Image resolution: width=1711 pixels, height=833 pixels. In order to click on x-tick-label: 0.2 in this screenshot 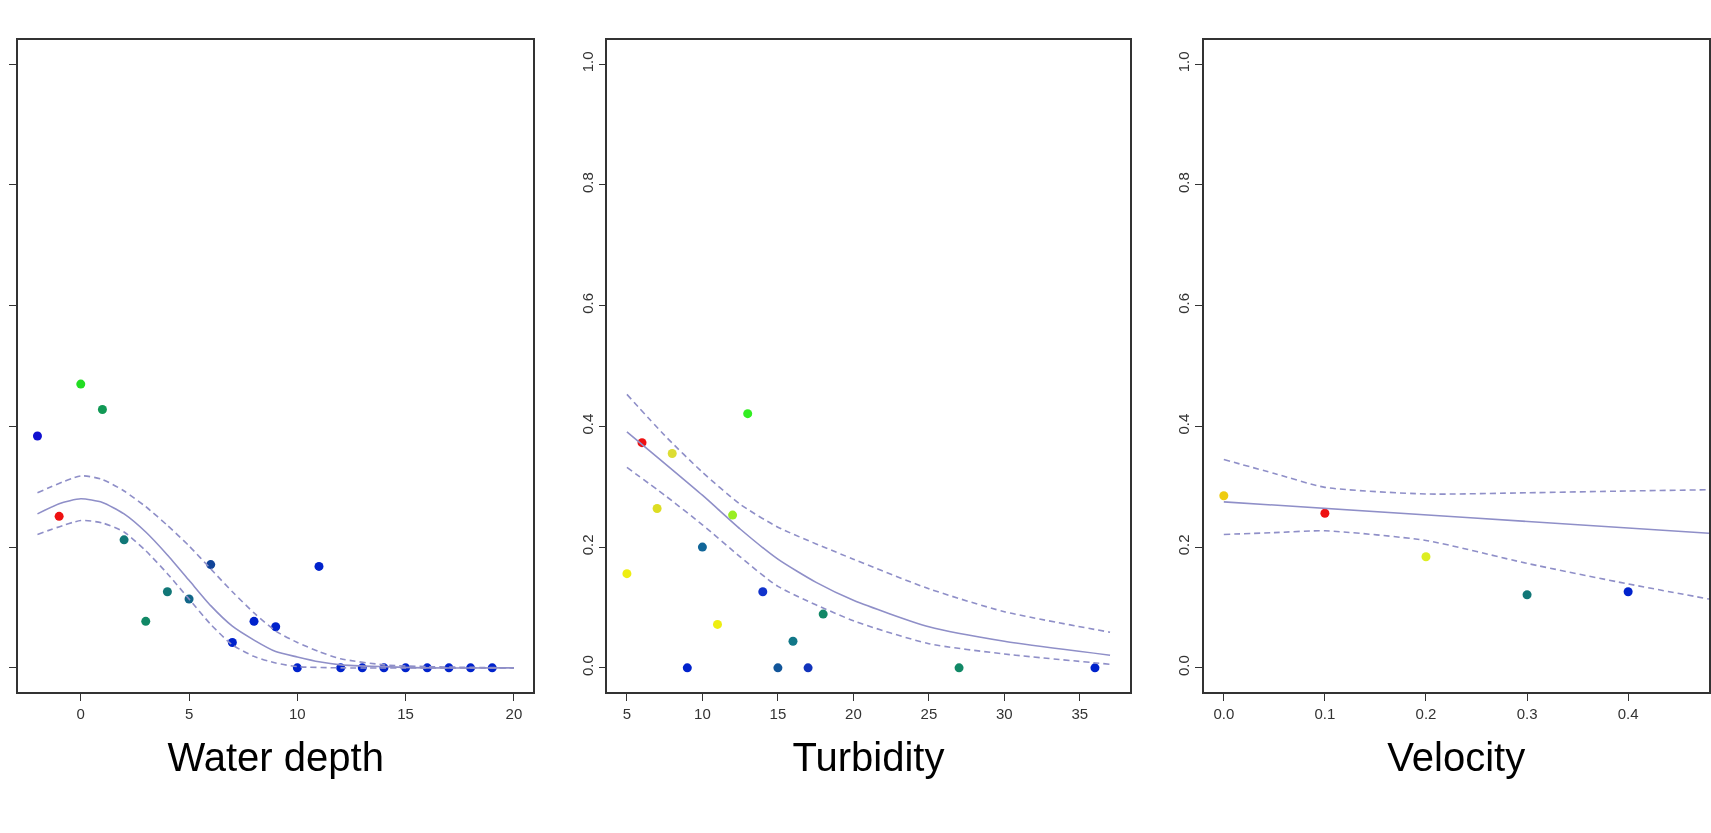, I will do `click(1426, 713)`.